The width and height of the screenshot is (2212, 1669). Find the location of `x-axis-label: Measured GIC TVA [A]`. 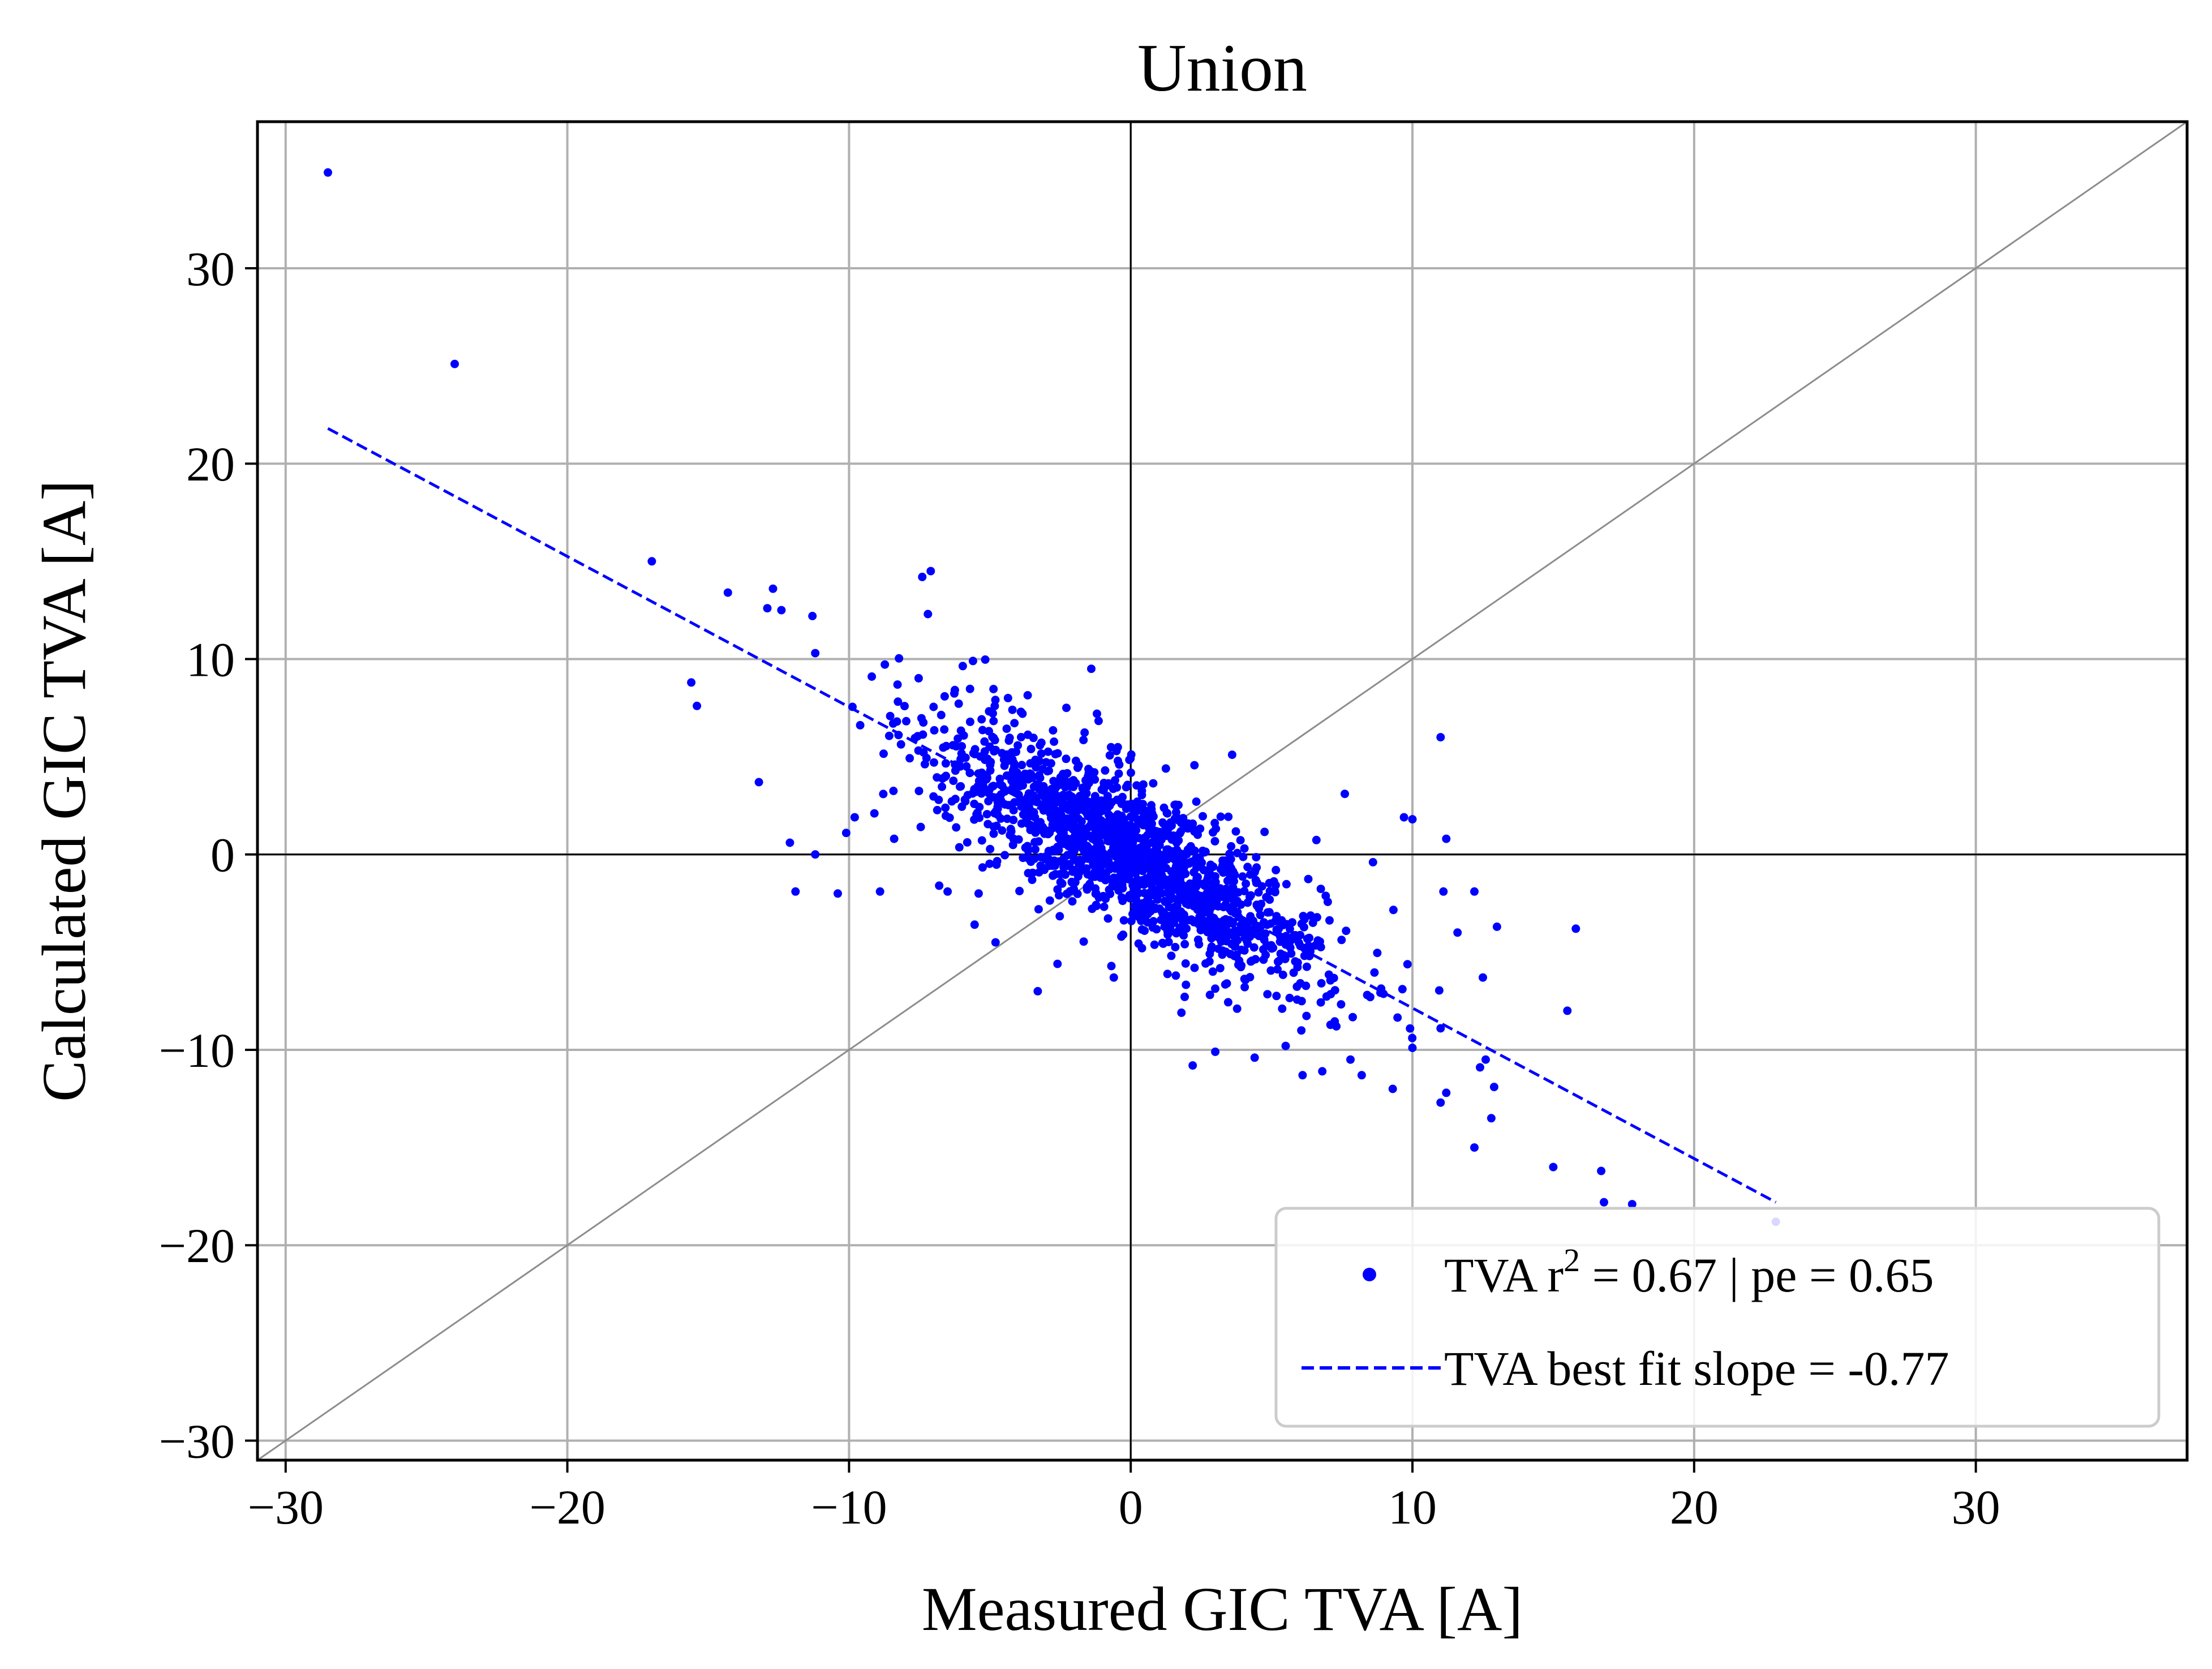

x-axis-label: Measured GIC TVA [A] is located at coordinates (1222, 1609).